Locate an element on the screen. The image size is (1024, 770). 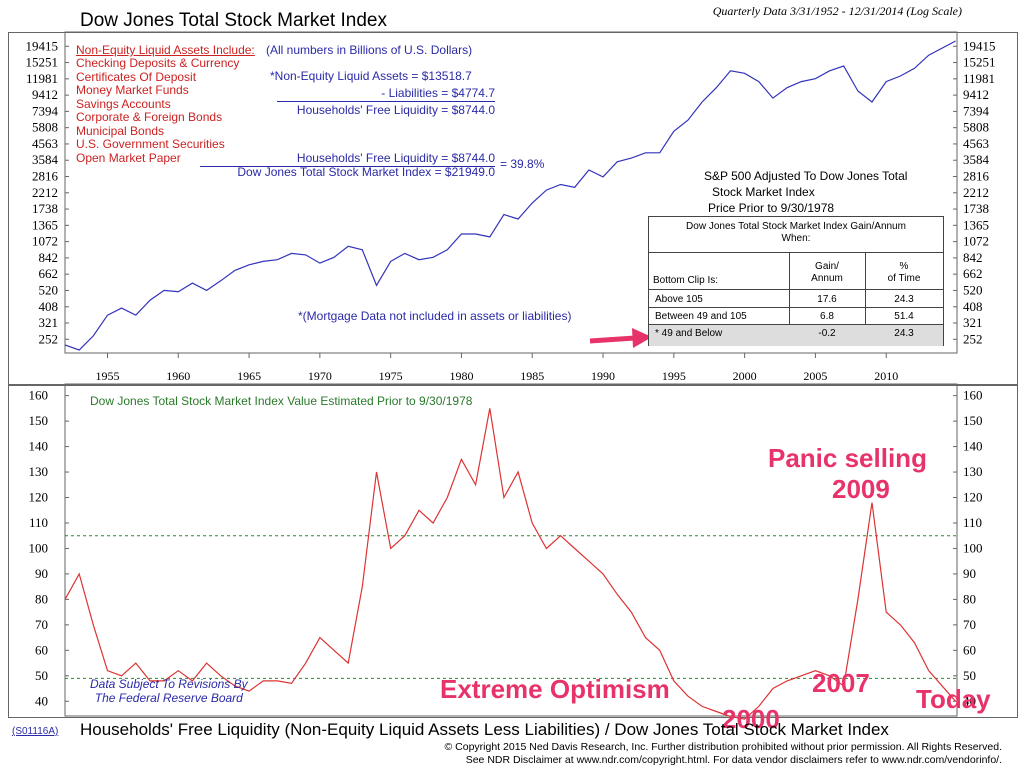
table-row-label: Above 105 is located at coordinates (679, 299).